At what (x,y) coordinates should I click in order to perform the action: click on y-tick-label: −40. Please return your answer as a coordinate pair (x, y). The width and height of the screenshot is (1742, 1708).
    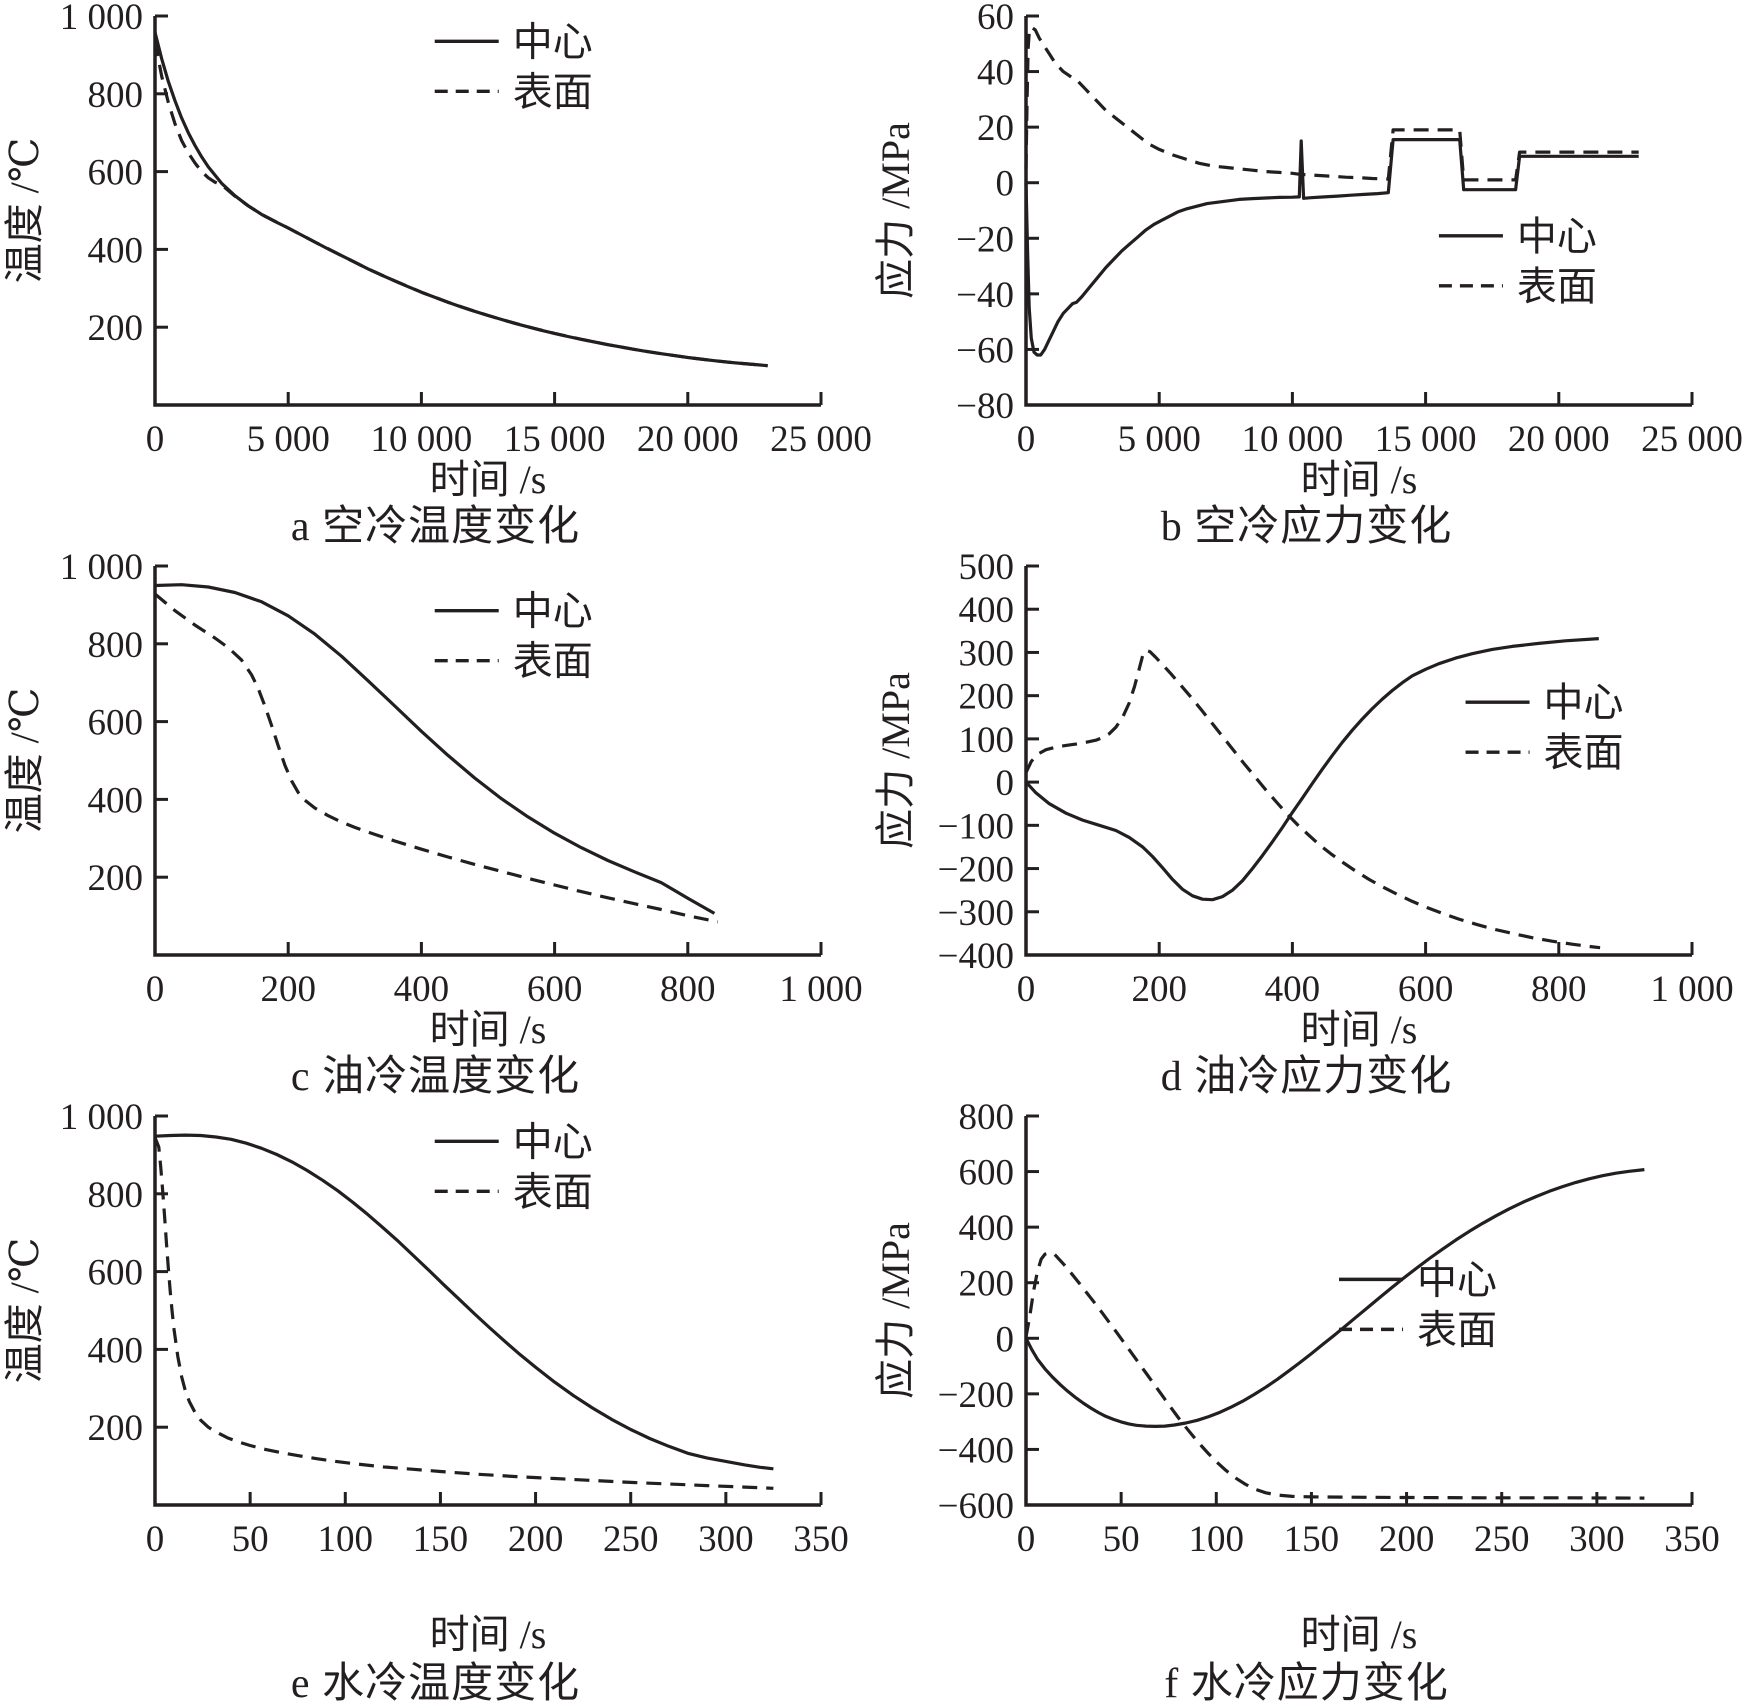
    Looking at the image, I should click on (985, 295).